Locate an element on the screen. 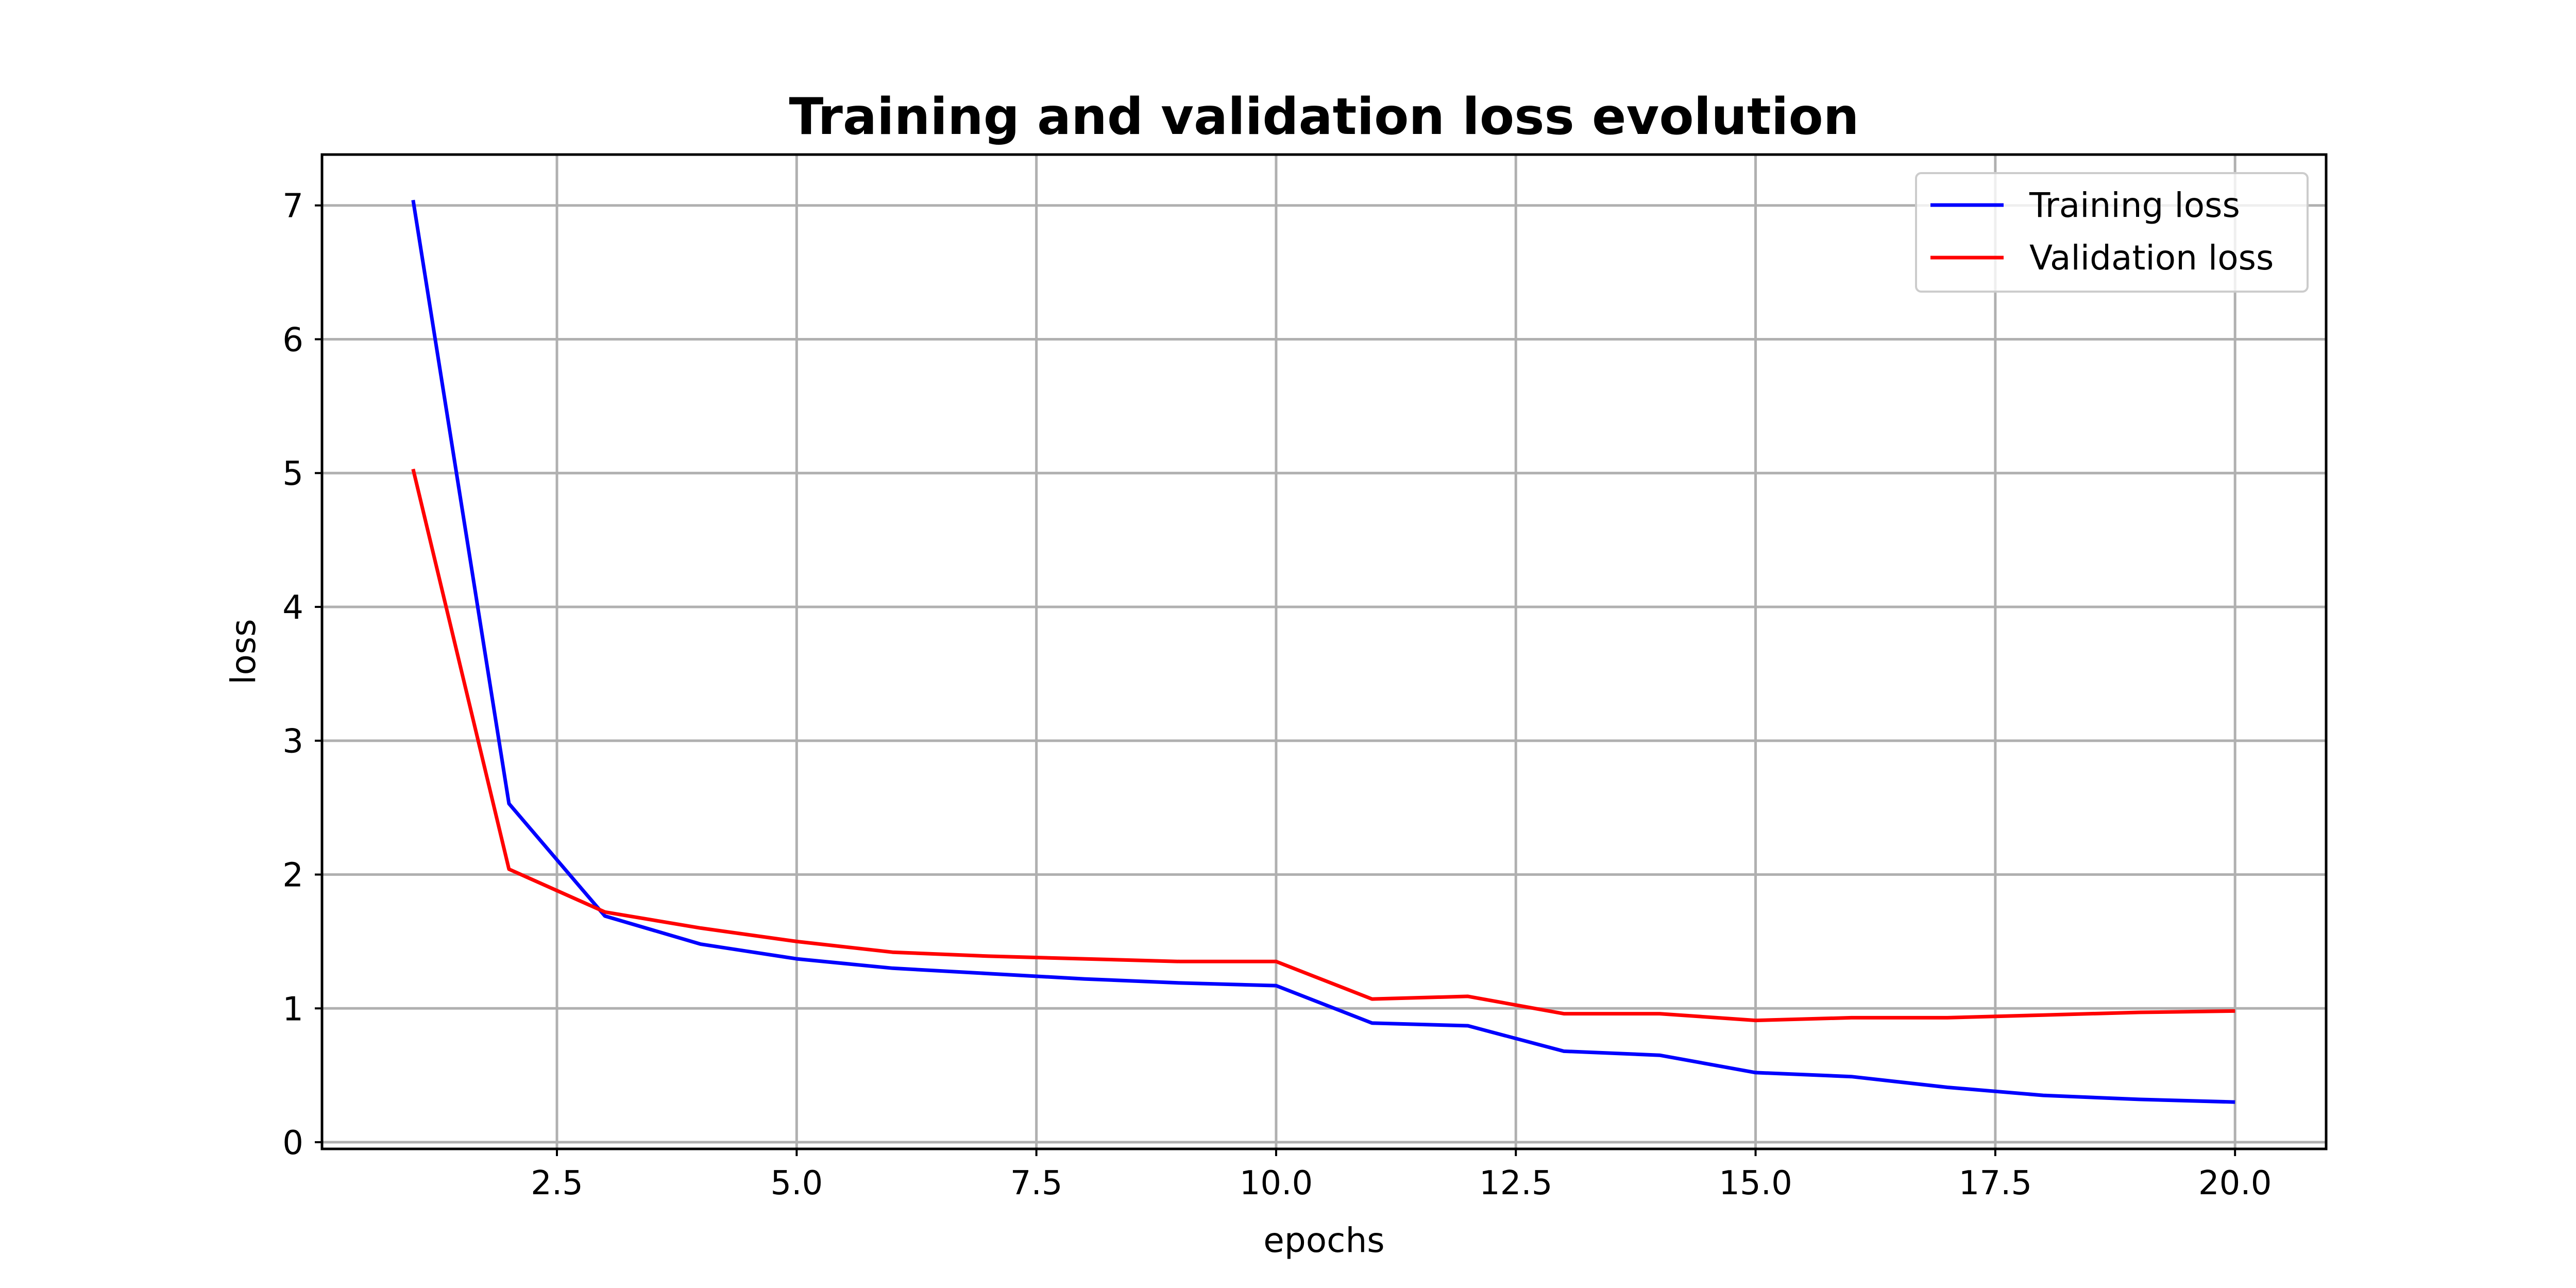  y-tick-label: 7 is located at coordinates (292, 207).